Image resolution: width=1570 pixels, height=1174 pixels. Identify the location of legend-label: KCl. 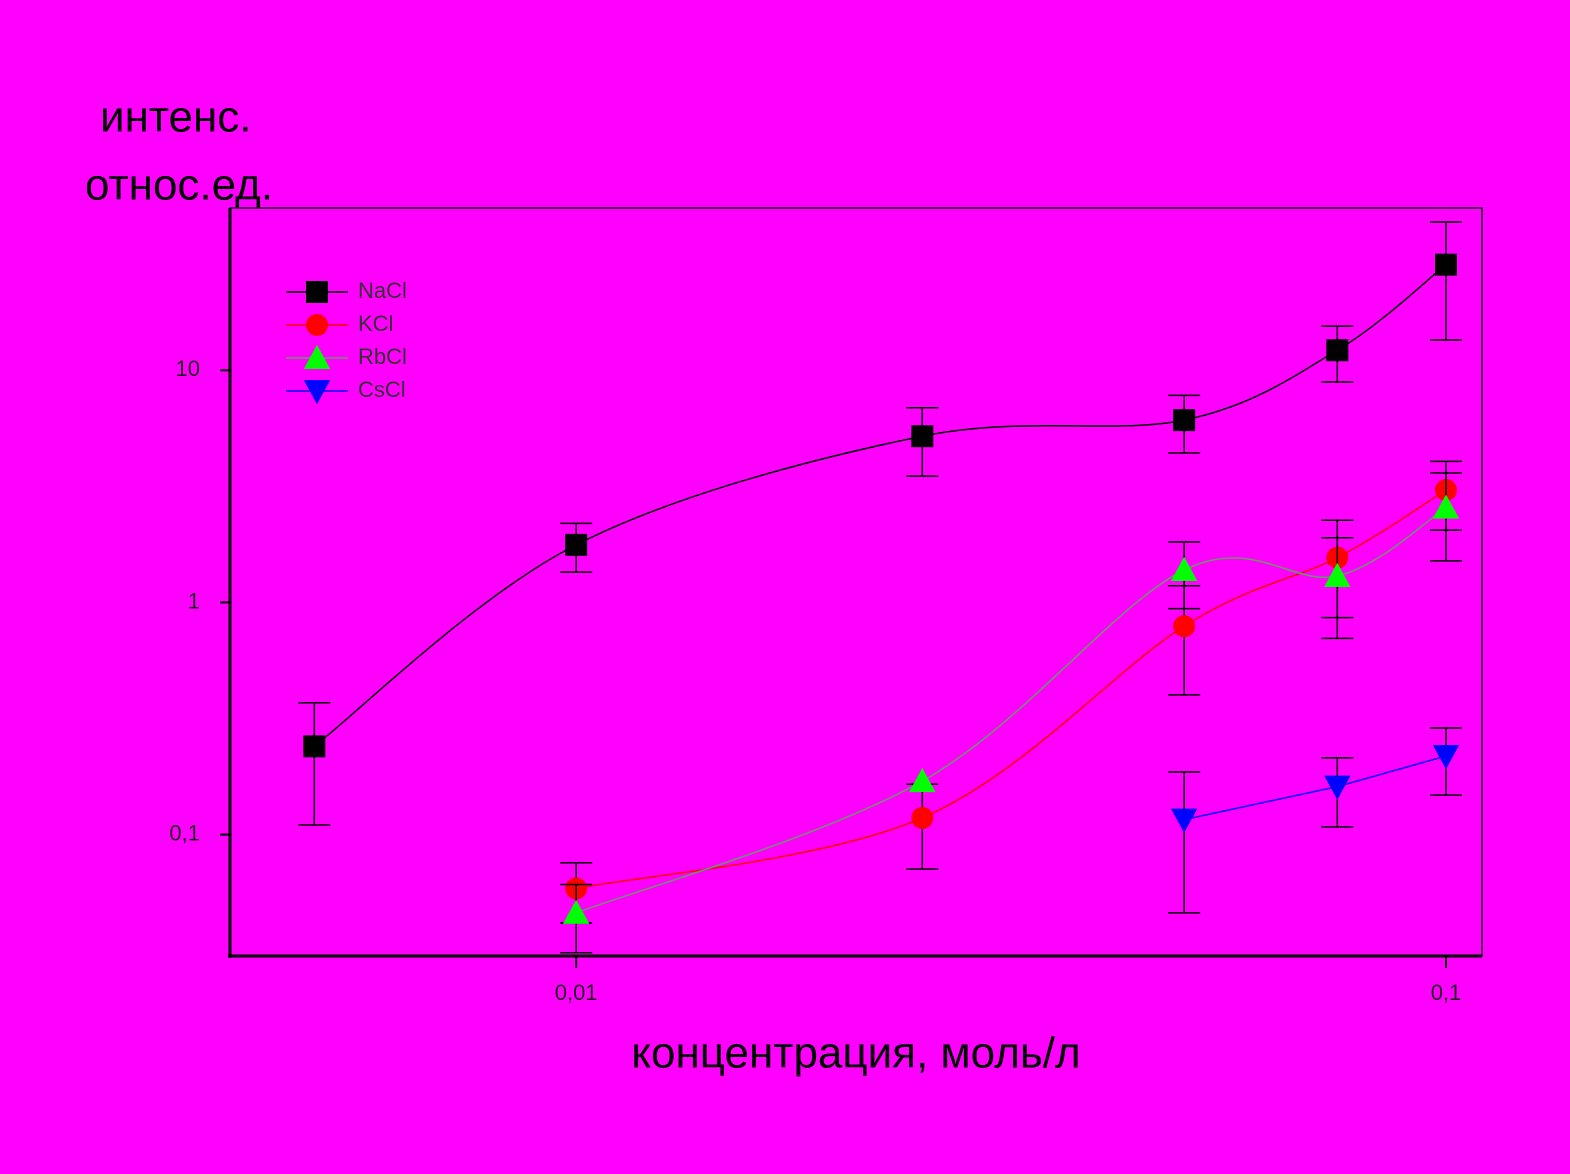
(375, 323).